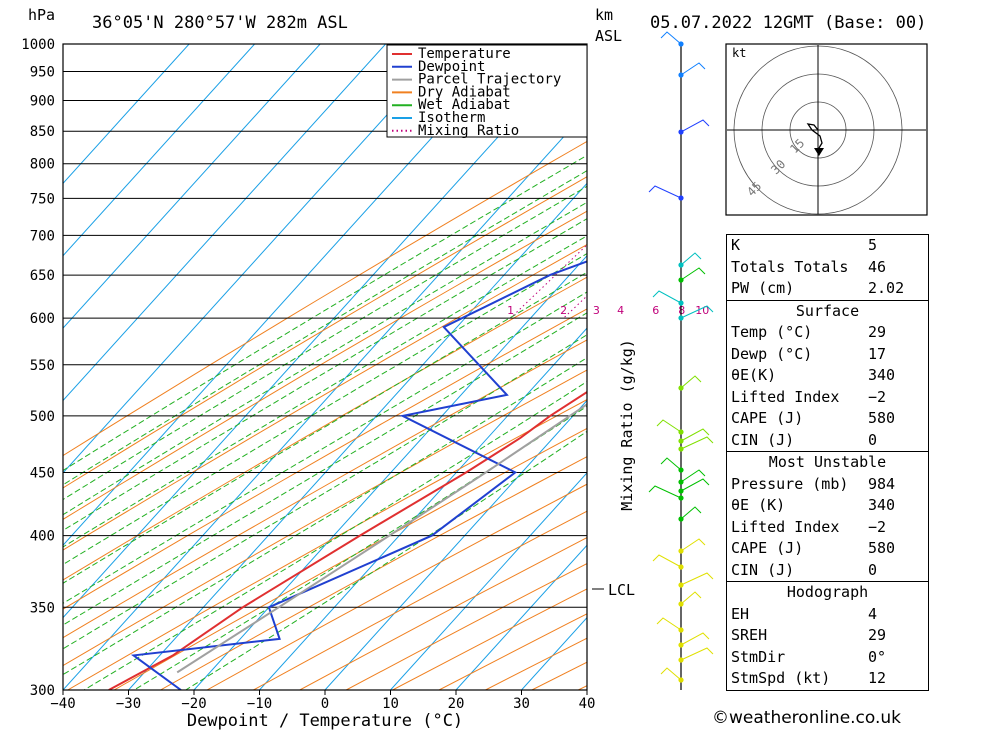  I want to click on surface-li-label: Lifted Index, so click(785, 396).